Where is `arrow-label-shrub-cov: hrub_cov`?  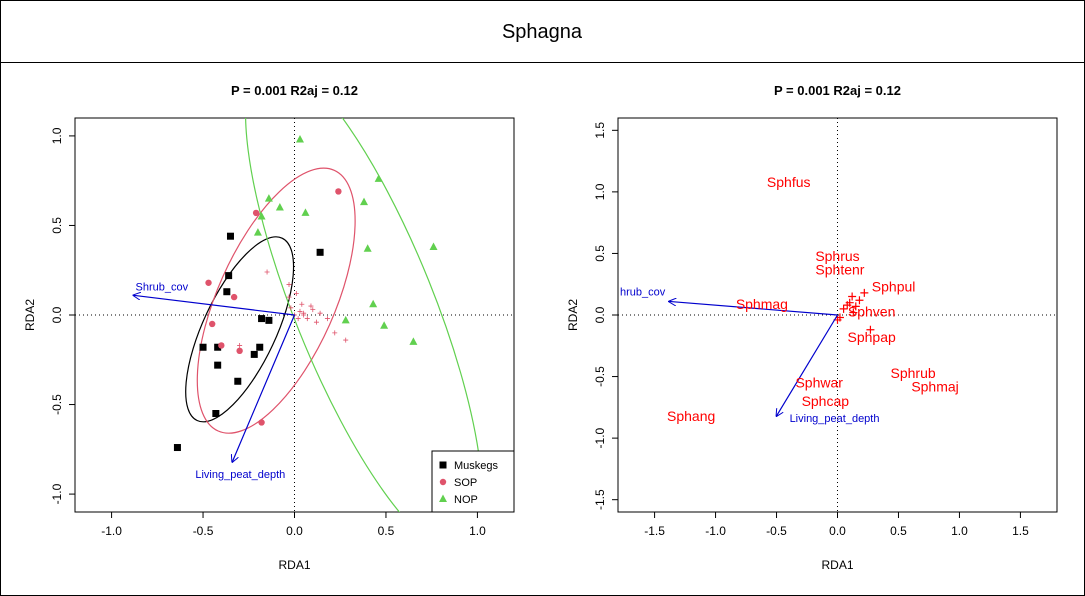
arrow-label-shrub-cov: hrub_cov is located at coordinates (643, 292).